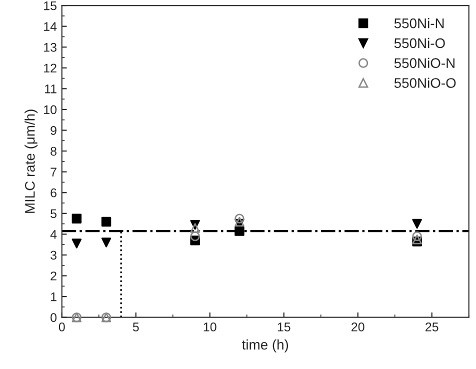 The image size is (476, 369). Describe the element at coordinates (53, 151) in the screenshot. I see `y-tick-label: 8` at that location.